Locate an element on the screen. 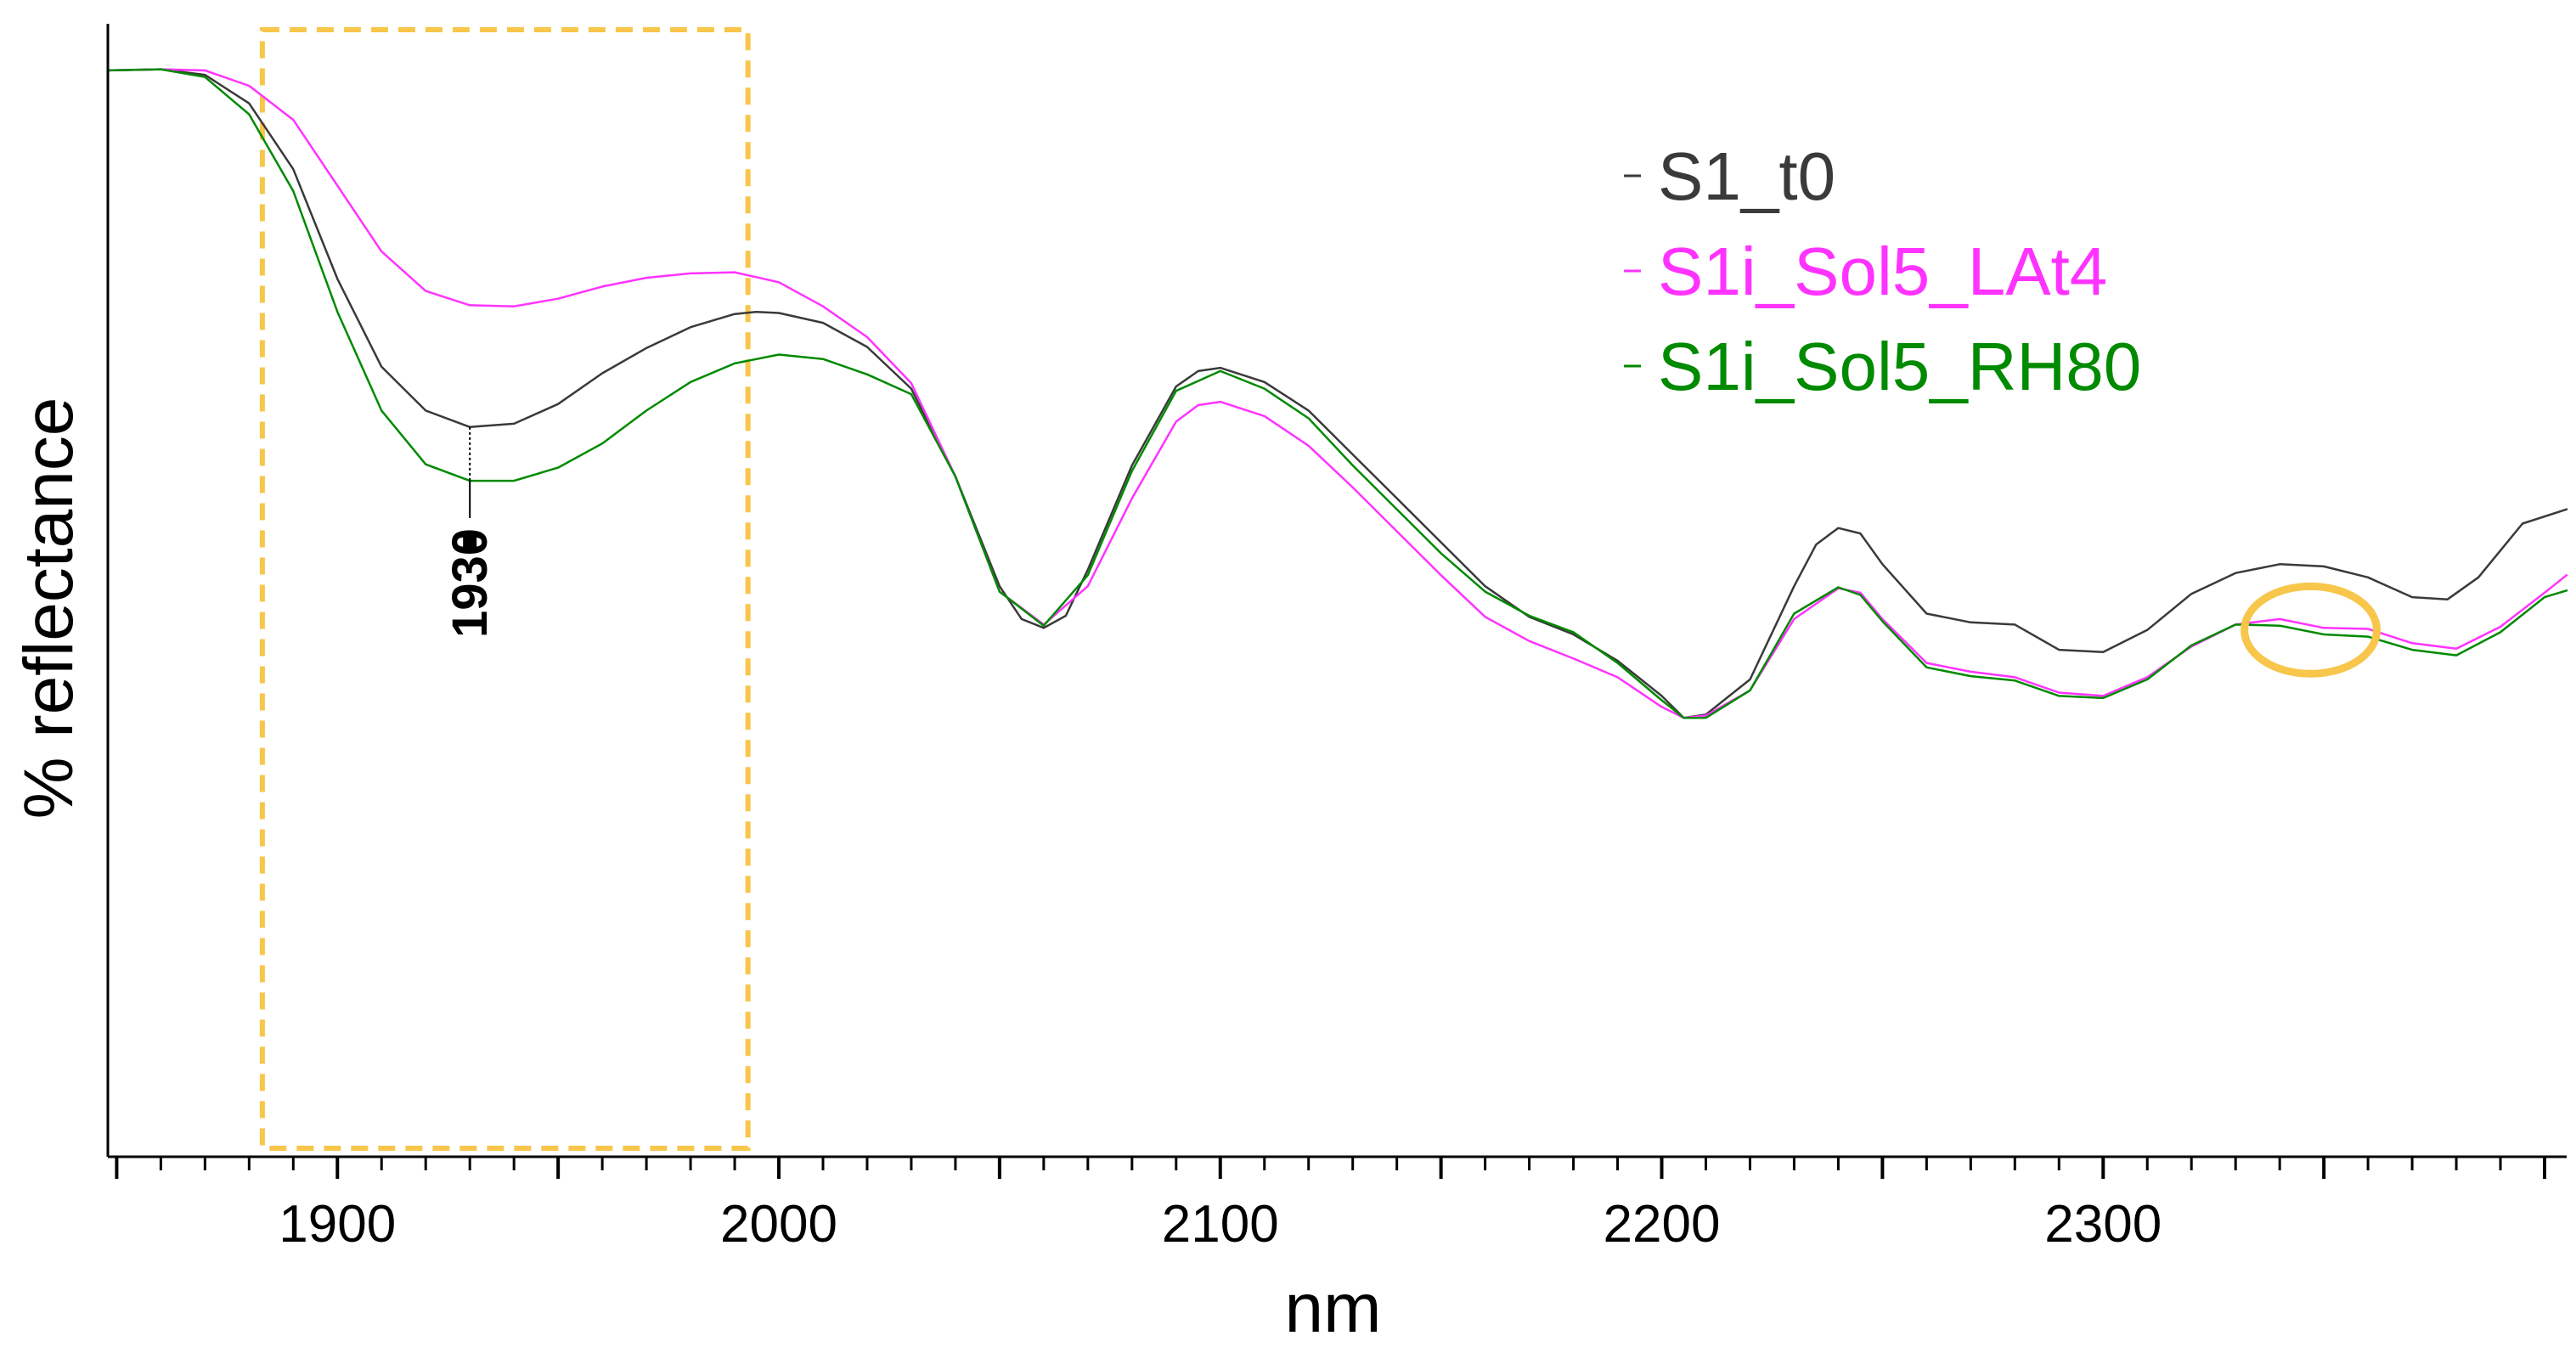 The width and height of the screenshot is (2576, 1347). x-tick-label: 2300 is located at coordinates (2103, 1224).